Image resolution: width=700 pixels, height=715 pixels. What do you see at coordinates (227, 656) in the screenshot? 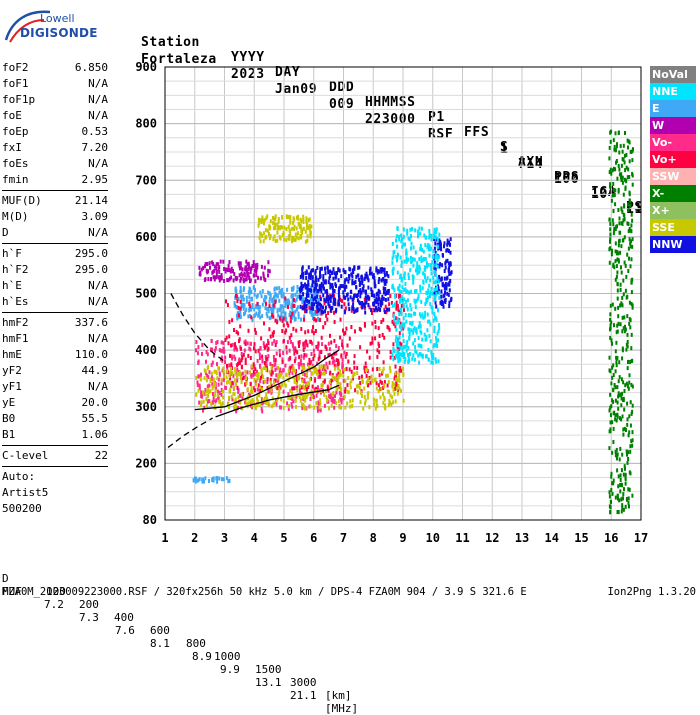
I see `footer-d-value: 1000` at bounding box center [227, 656].